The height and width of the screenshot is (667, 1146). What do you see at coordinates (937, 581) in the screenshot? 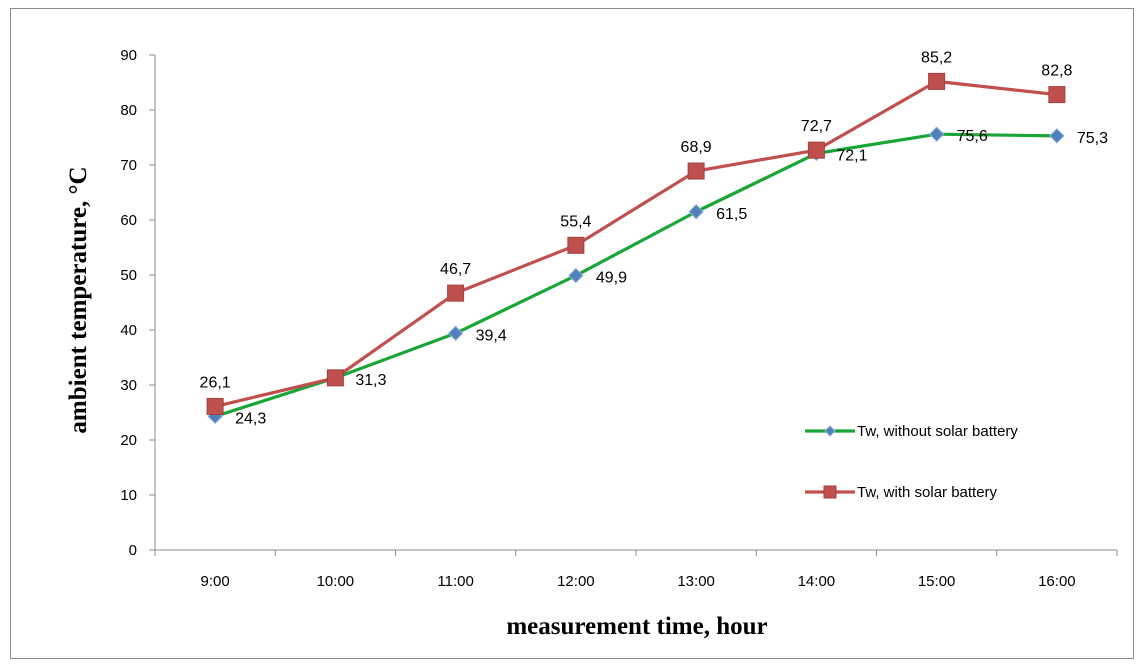
I see `x-tick-label: 15:00` at bounding box center [937, 581].